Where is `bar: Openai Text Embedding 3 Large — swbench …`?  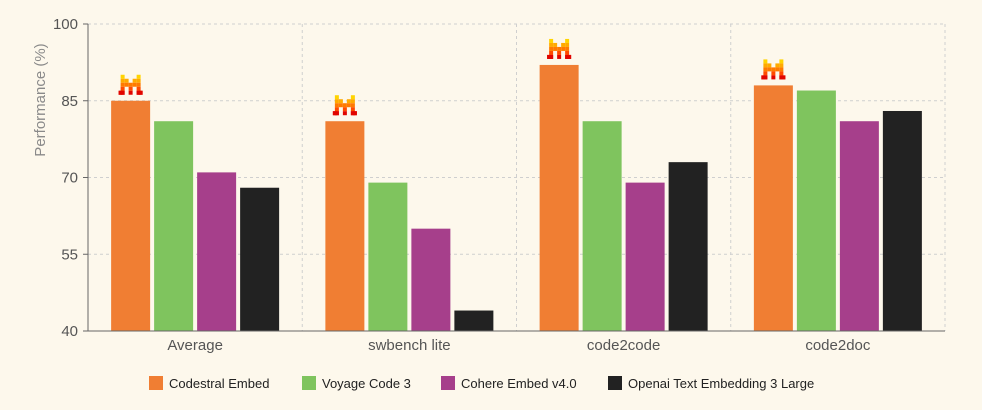 bar: Openai Text Embedding 3 Large — swbench … is located at coordinates (474, 320).